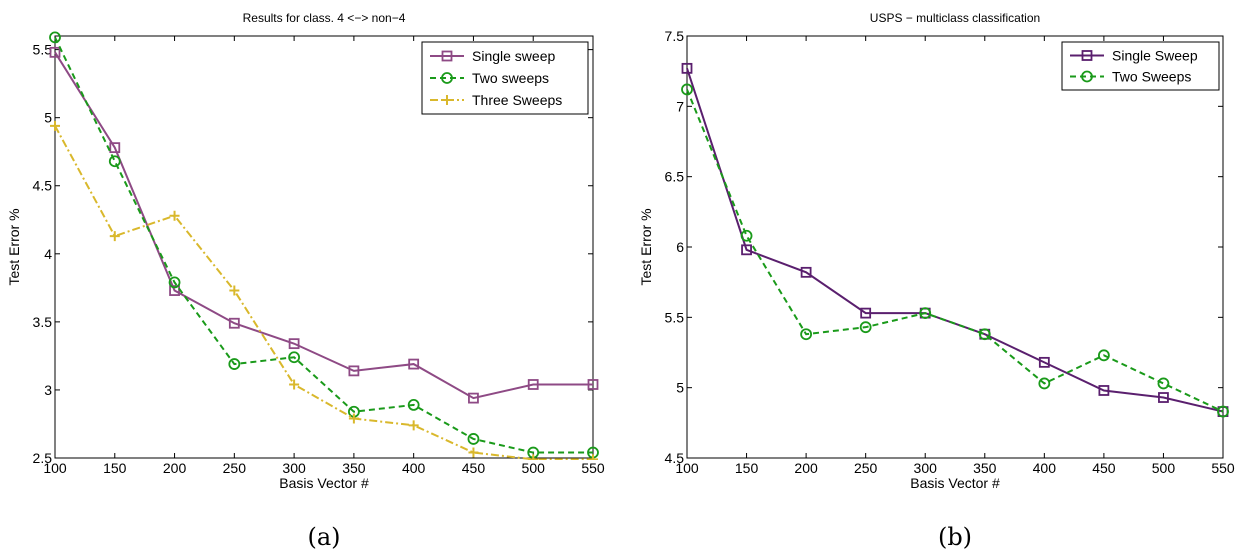  I want to click on y-tick-label: 7.5, so click(675, 36).